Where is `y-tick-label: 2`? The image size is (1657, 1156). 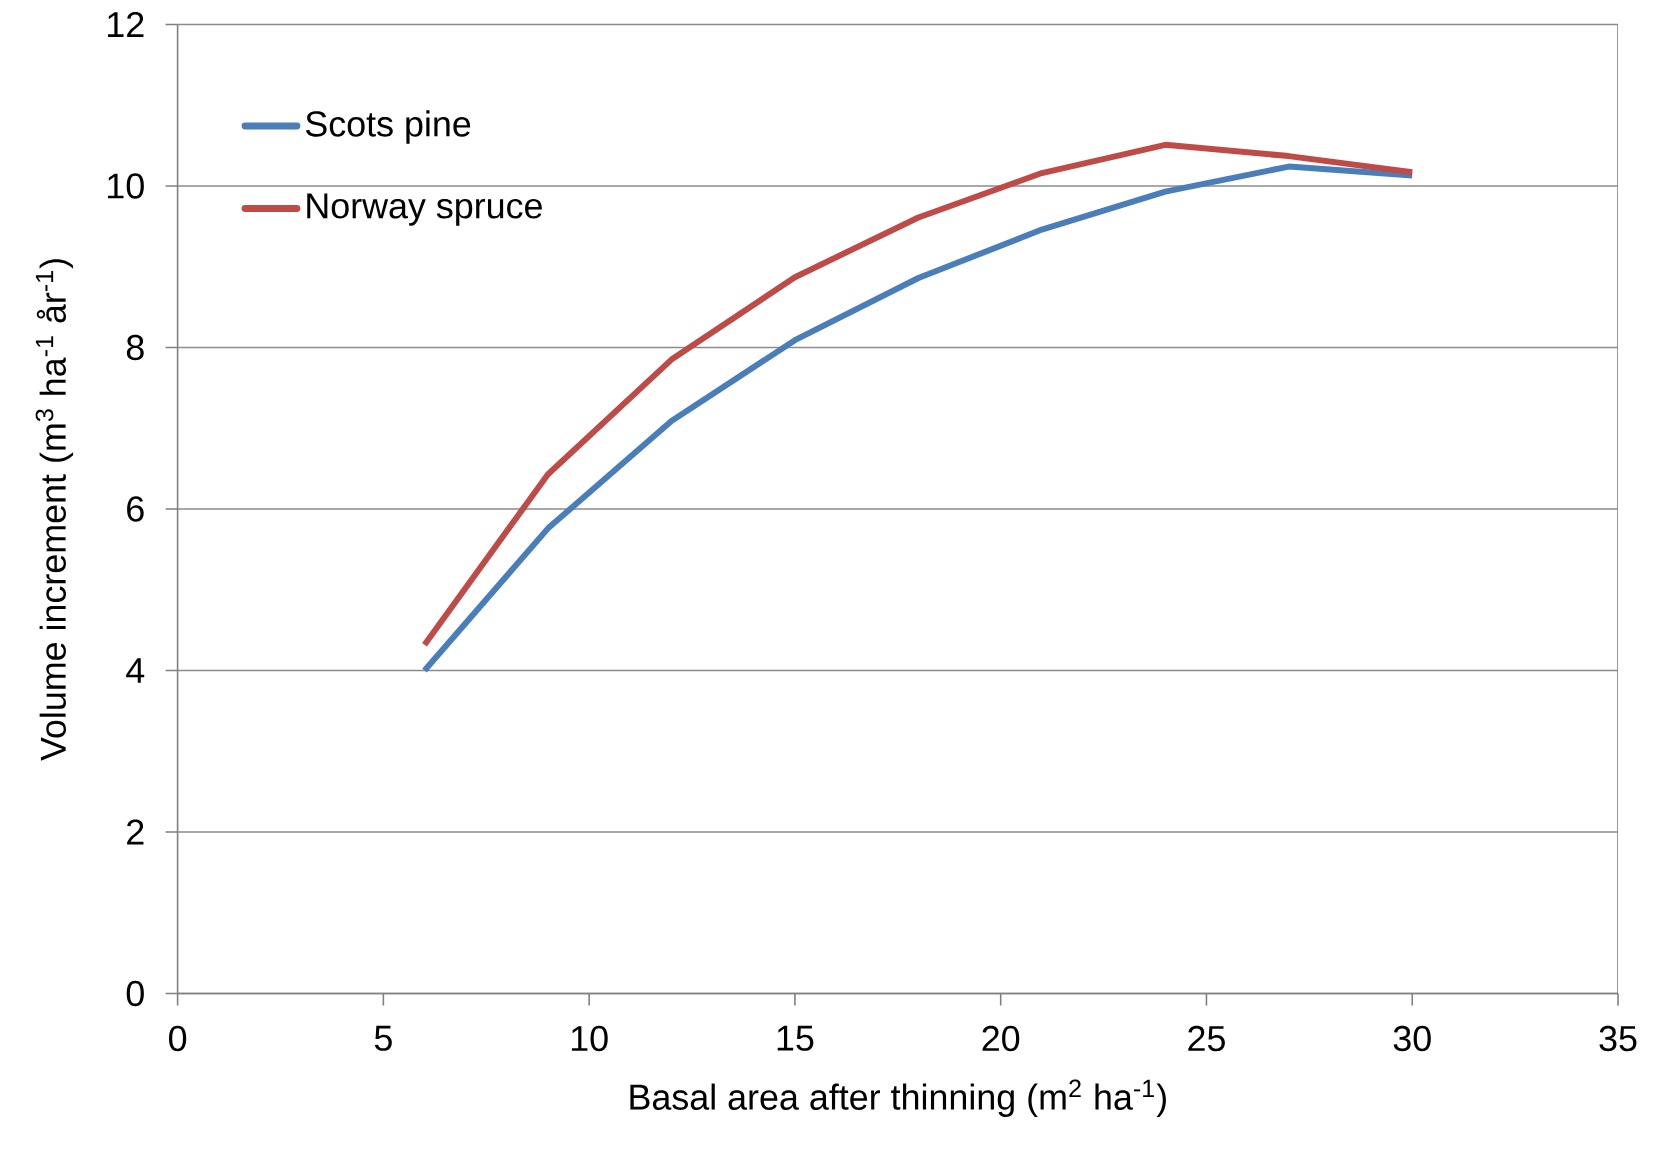
y-tick-label: 2 is located at coordinates (135, 832).